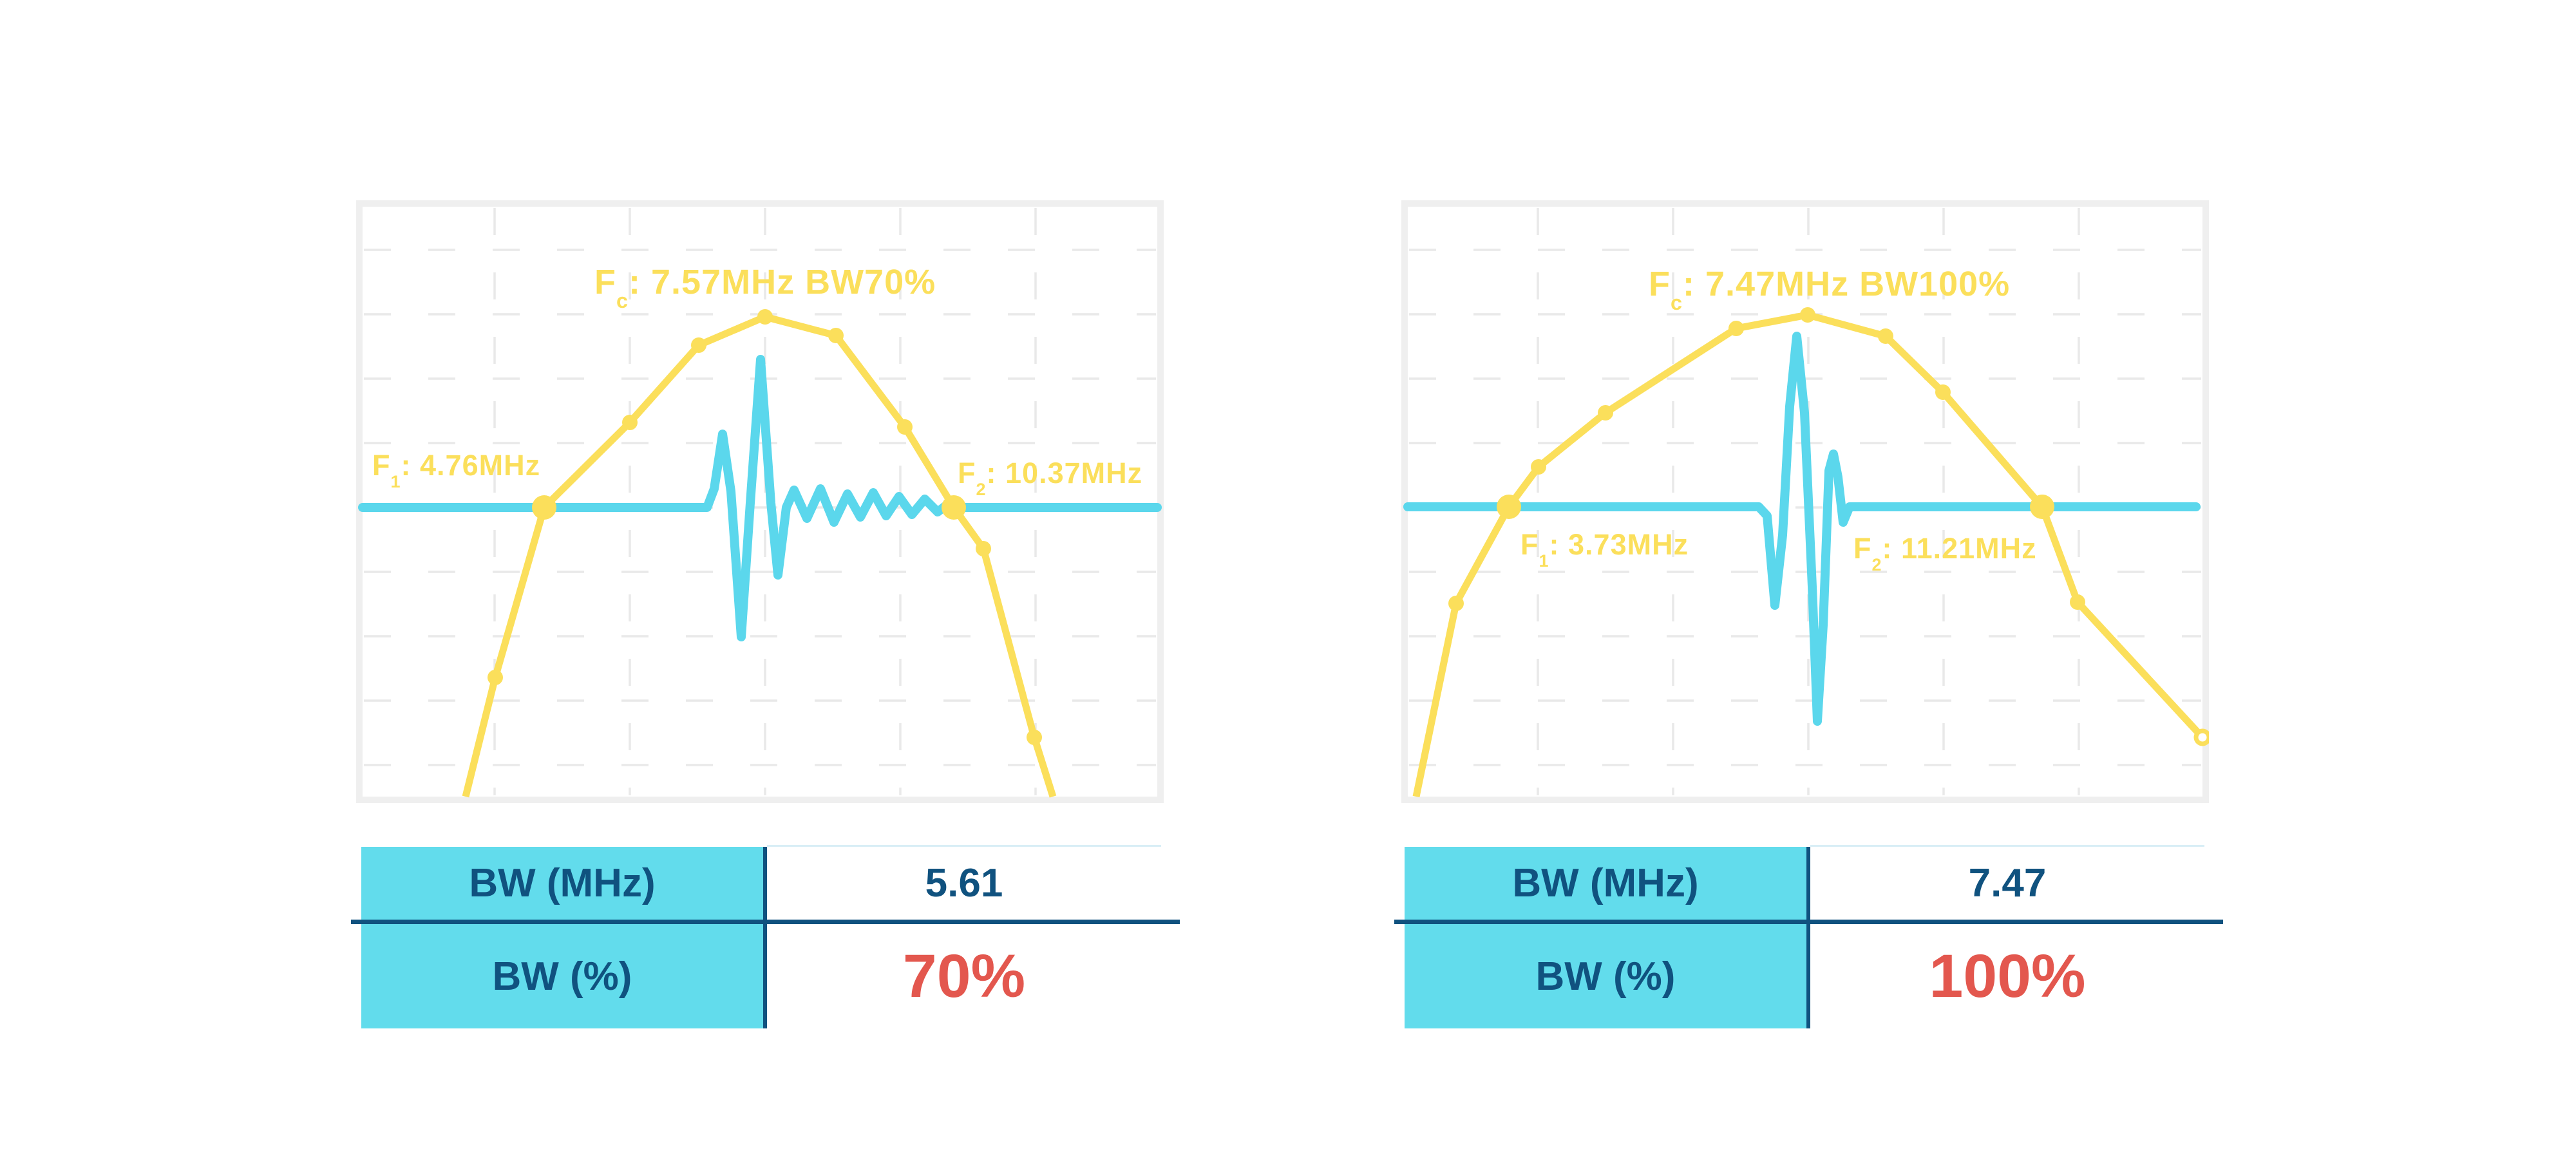 Image resolution: width=2576 pixels, height=1154 pixels. What do you see at coordinates (2008, 883) in the screenshot?
I see `bw-mhz-value: 7.47` at bounding box center [2008, 883].